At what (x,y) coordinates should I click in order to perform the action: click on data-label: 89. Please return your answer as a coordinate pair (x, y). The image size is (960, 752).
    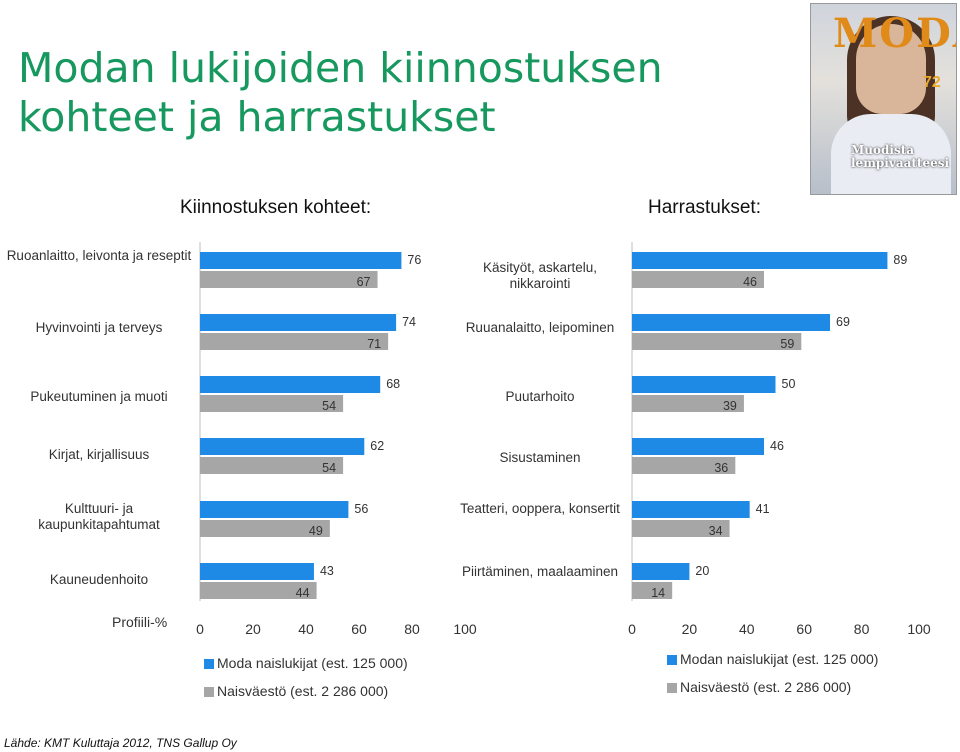
    Looking at the image, I should click on (900, 260).